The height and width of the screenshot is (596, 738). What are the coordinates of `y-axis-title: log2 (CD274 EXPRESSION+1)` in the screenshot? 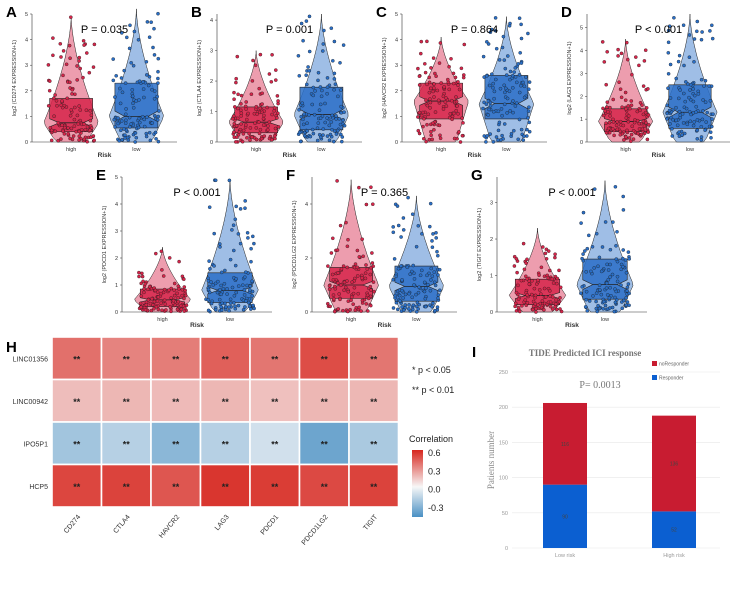 It's located at (15, 78).